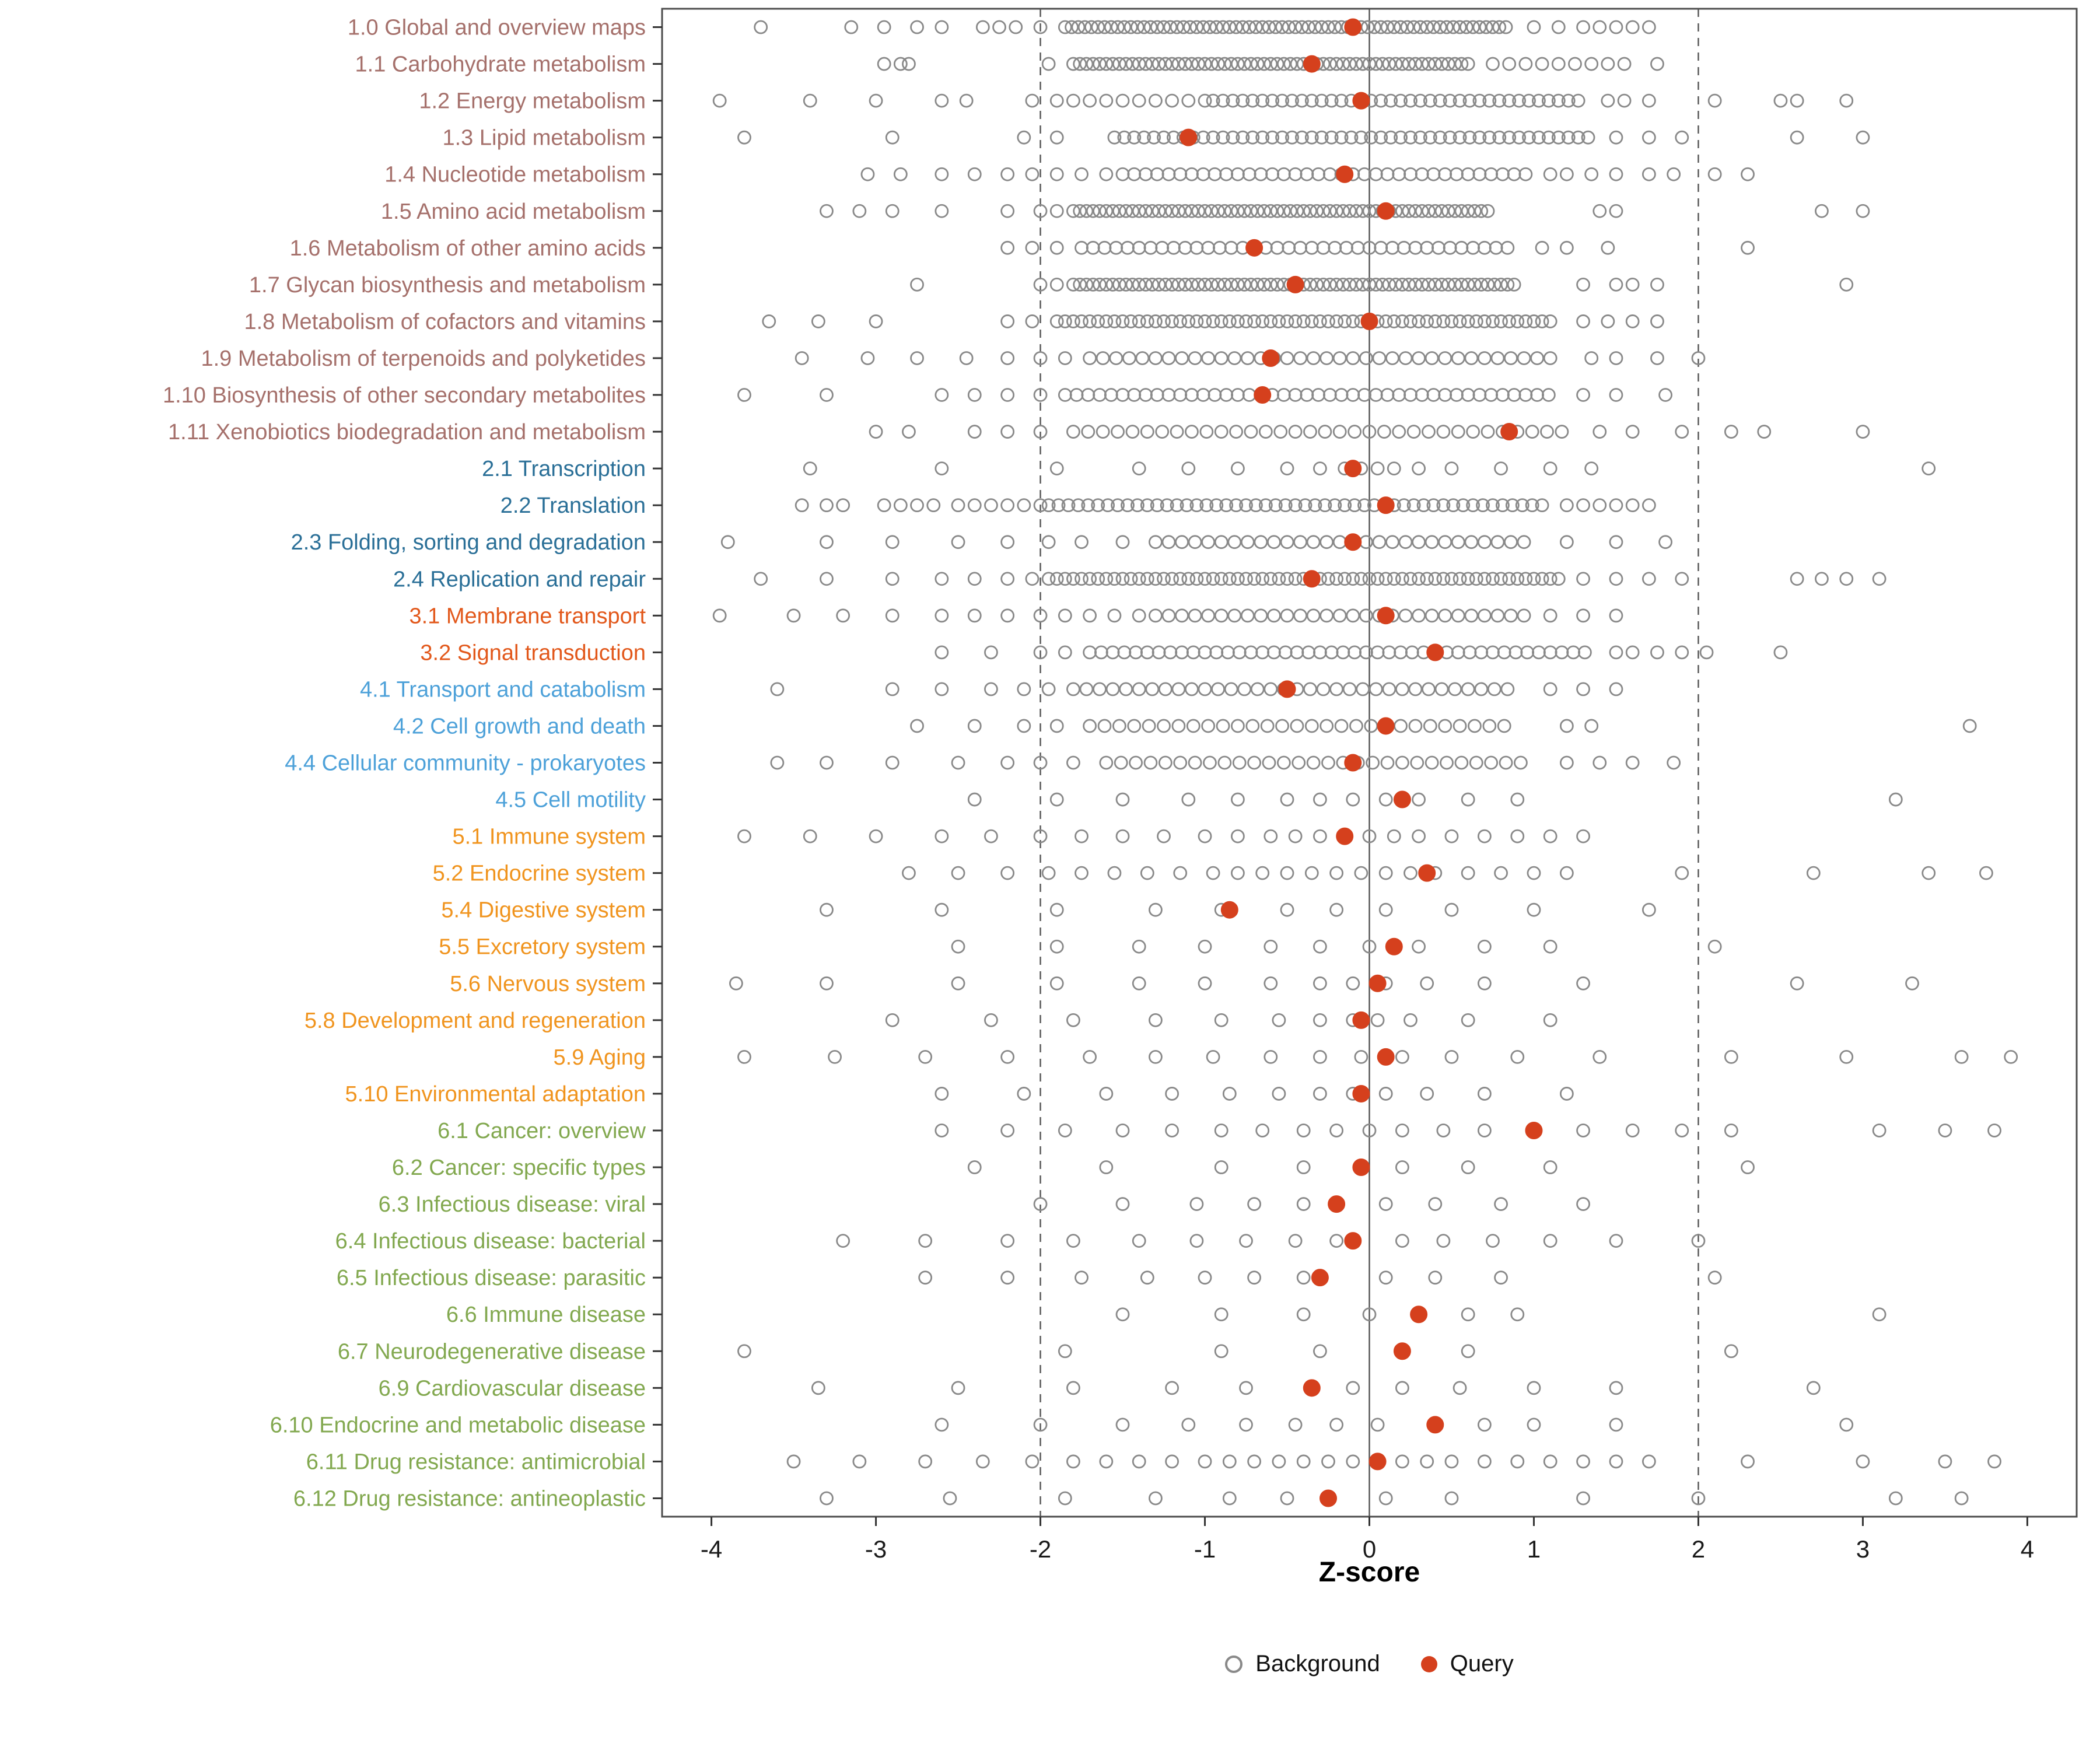  What do you see at coordinates (491, 1278) in the screenshot?
I see `row-label: 6.5 Infectious disease: parasitic` at bounding box center [491, 1278].